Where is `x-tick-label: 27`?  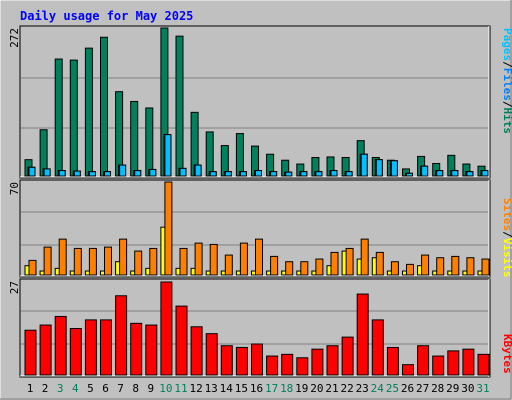 x-tick-label: 27 is located at coordinates (422, 388).